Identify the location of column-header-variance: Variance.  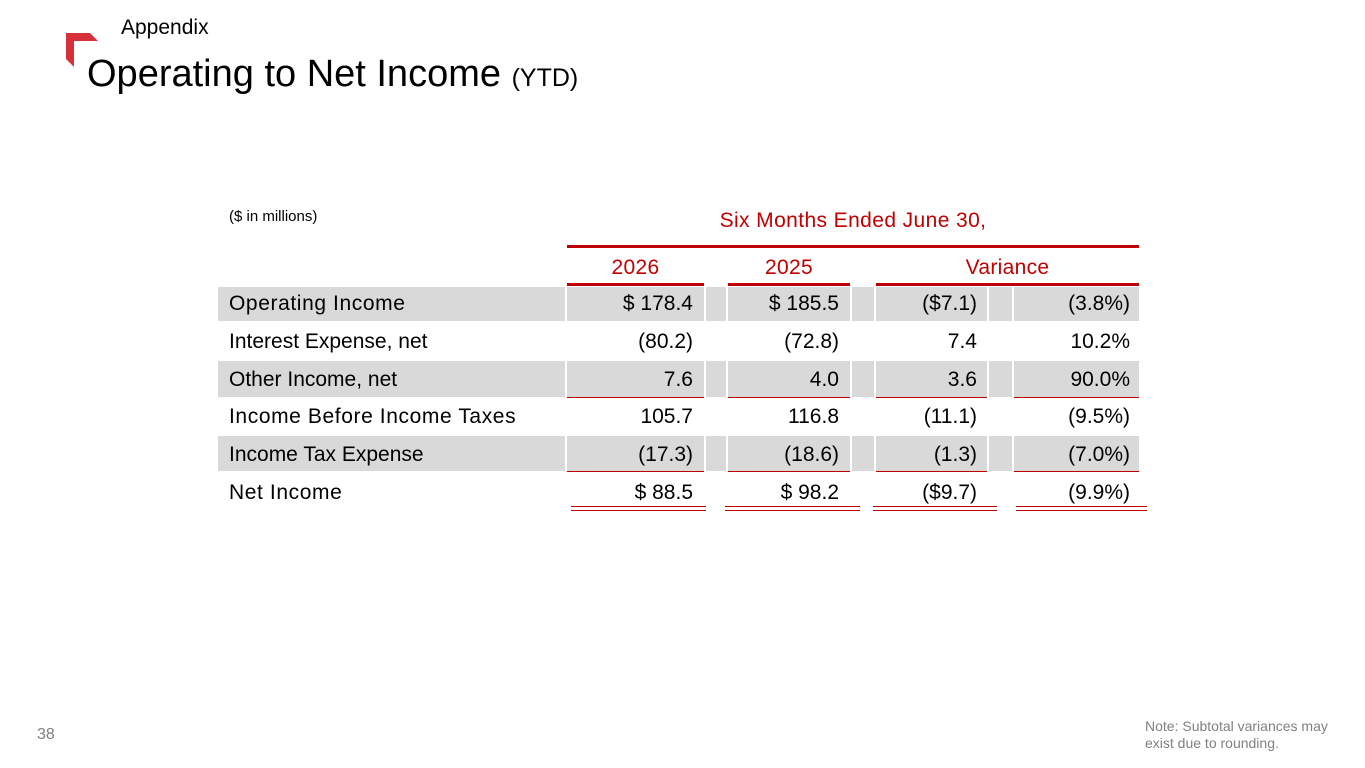
(1007, 267).